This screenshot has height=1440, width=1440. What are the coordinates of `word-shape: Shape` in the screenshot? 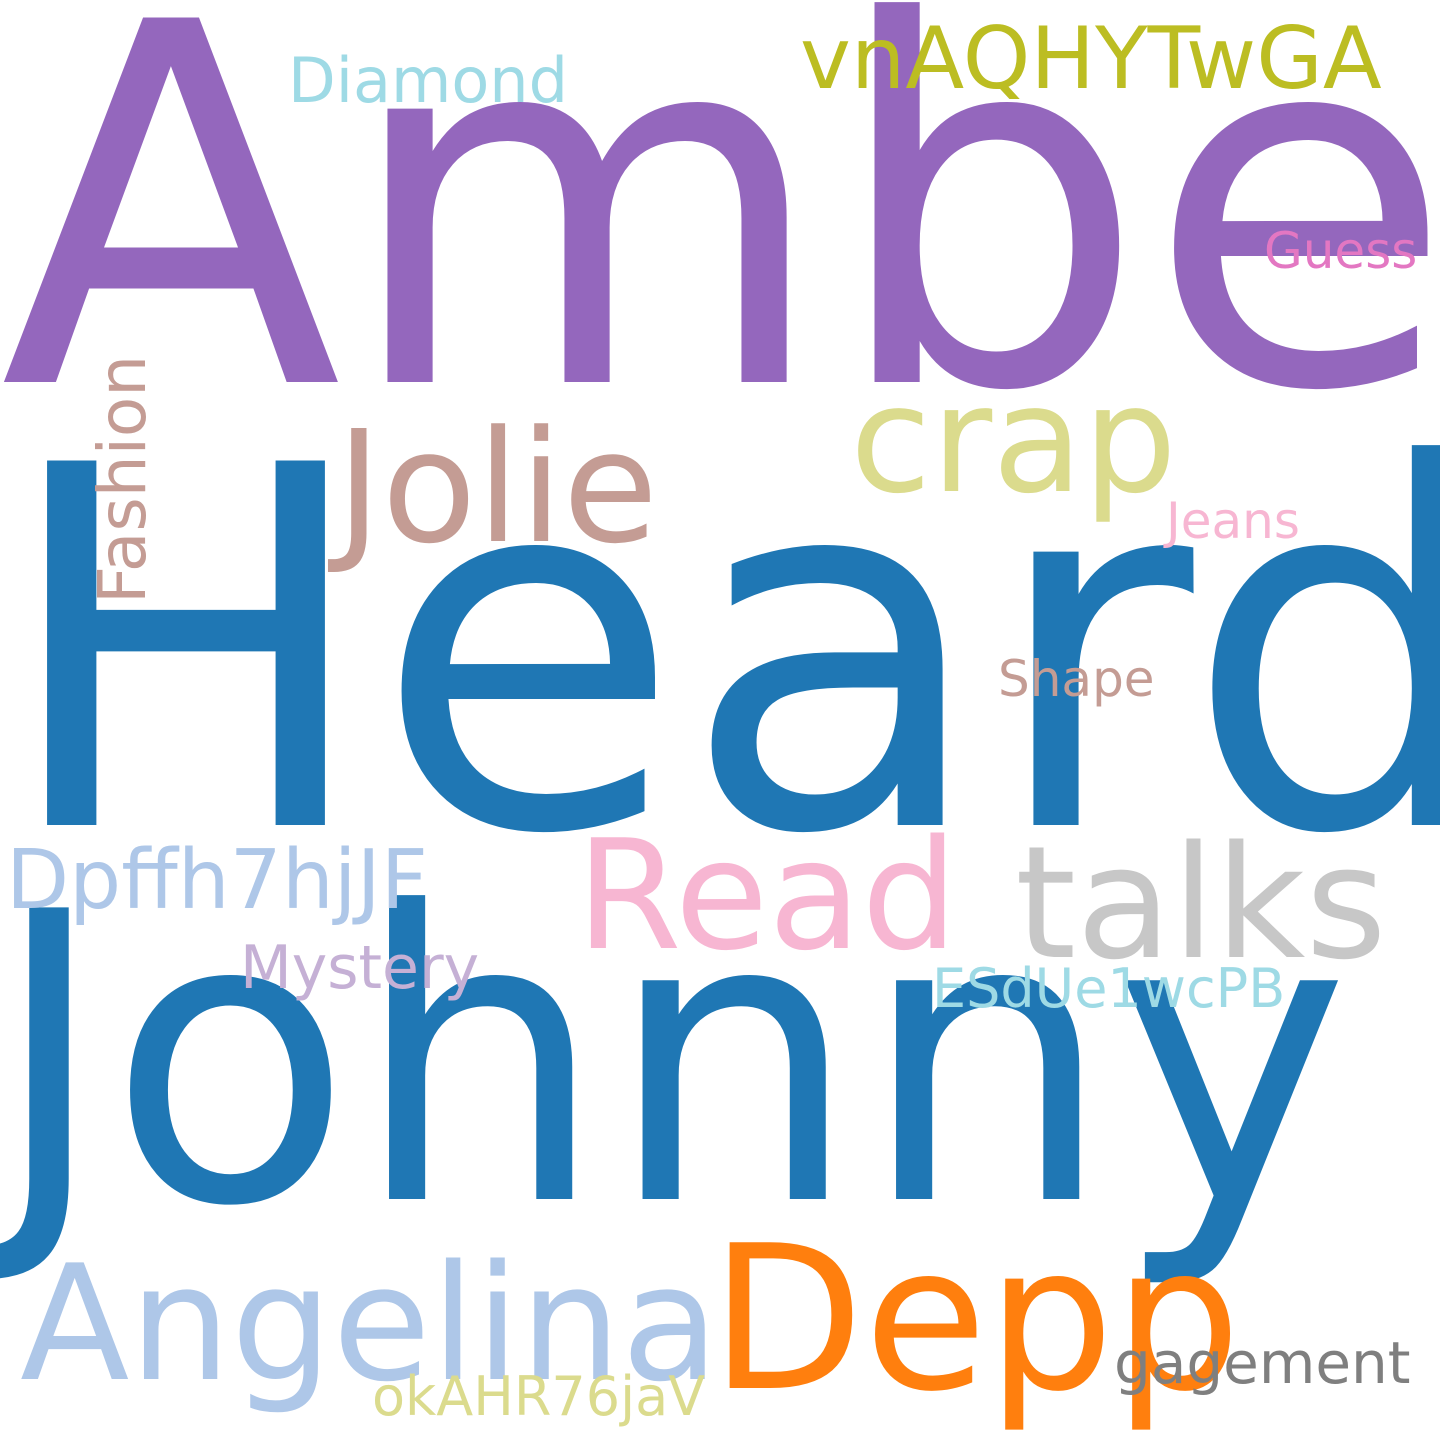 It's located at (1076, 679).